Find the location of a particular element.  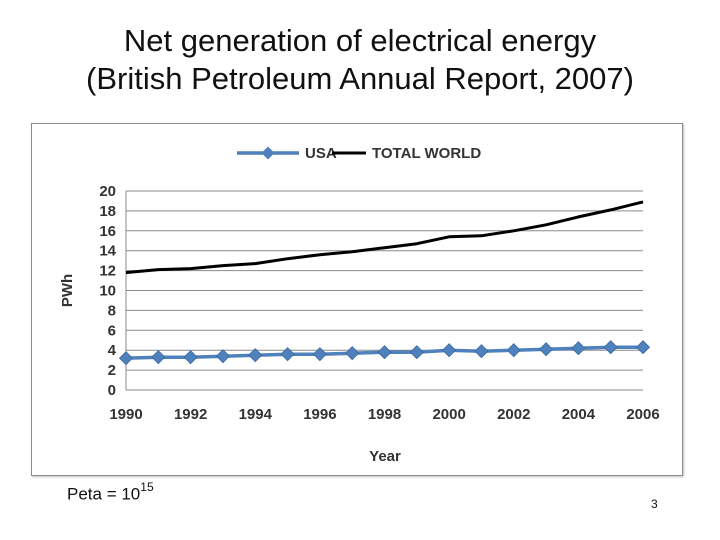

data-point-usa-1999 is located at coordinates (416, 352).